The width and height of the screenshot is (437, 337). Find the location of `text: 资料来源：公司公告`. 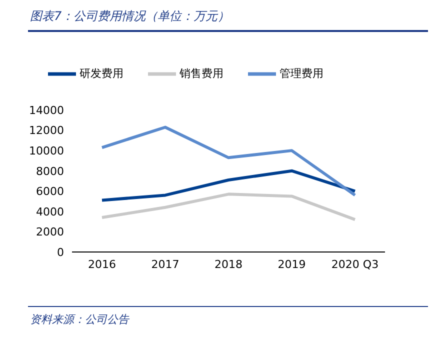

text: 资料来源：公司公告 is located at coordinates (79, 319).